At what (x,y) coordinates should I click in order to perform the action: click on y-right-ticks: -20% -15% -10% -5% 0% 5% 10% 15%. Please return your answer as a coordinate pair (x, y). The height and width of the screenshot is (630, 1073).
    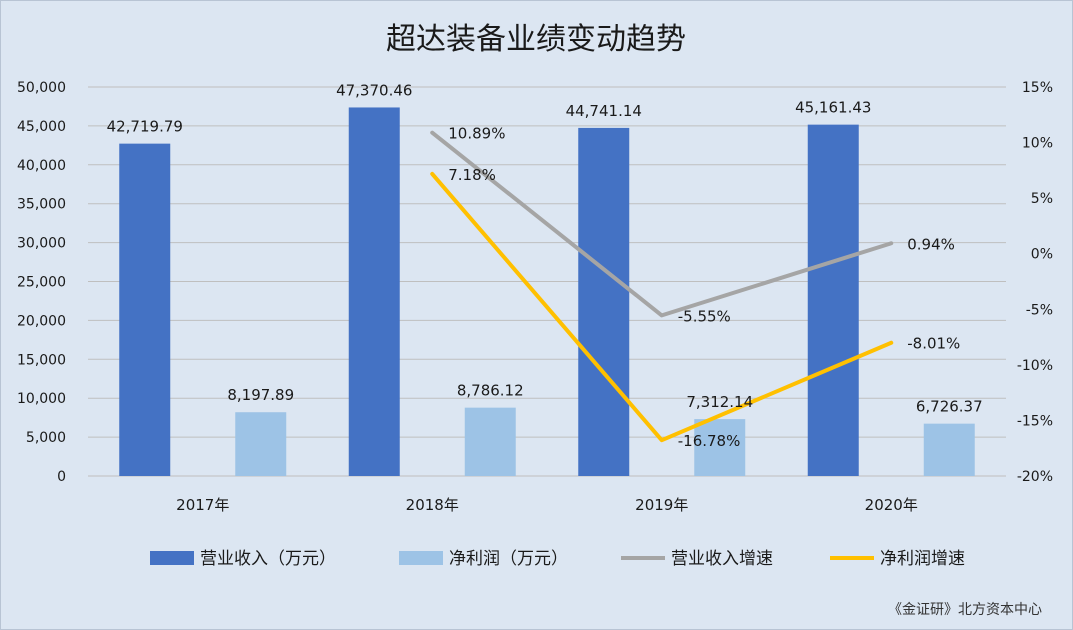
    Looking at the image, I should click on (1035, 282).